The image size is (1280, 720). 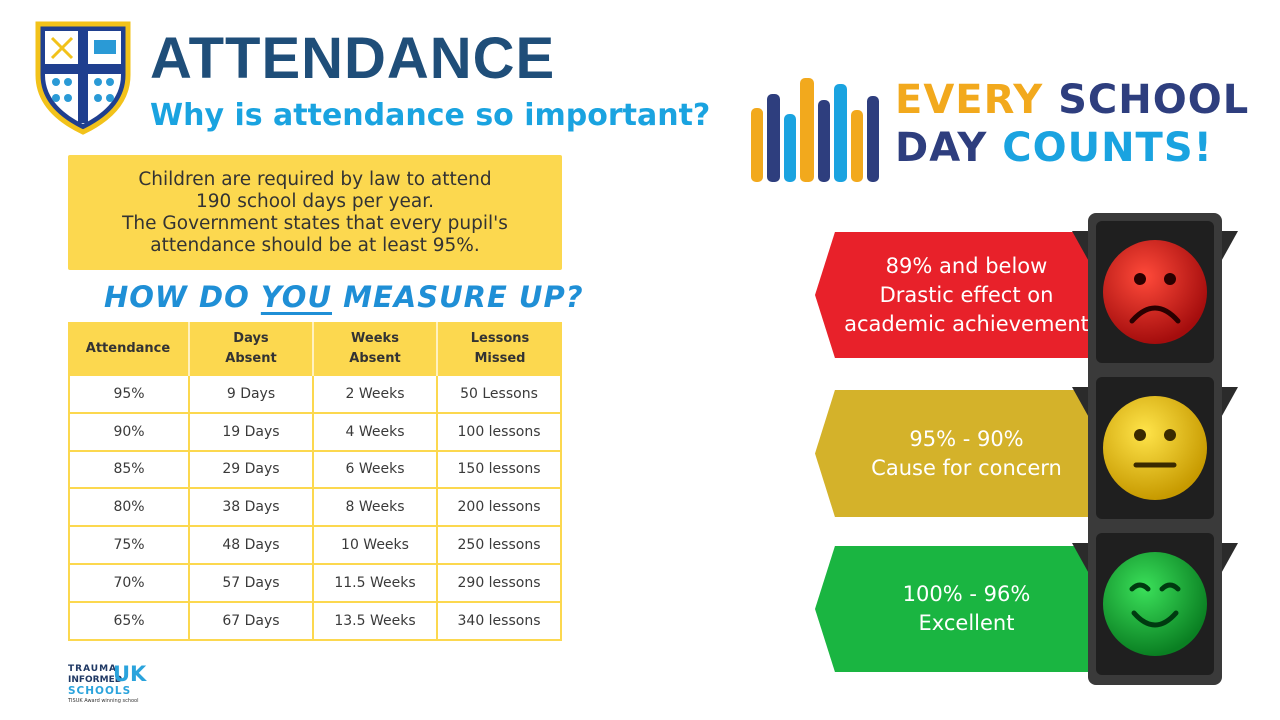 I want to click on cell-days-absent: 38 Days, so click(x=252, y=508).